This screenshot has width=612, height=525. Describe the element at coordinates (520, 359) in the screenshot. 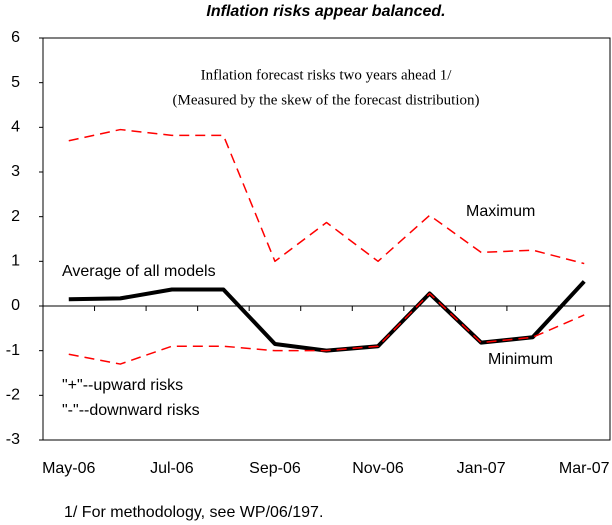

I see `series-label: Minimum` at that location.